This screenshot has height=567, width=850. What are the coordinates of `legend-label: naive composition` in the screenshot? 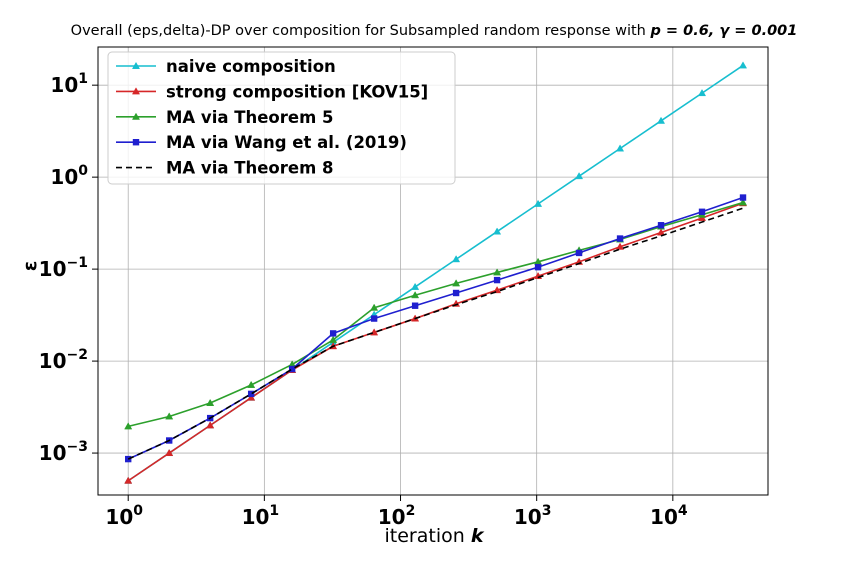 It's located at (251, 66).